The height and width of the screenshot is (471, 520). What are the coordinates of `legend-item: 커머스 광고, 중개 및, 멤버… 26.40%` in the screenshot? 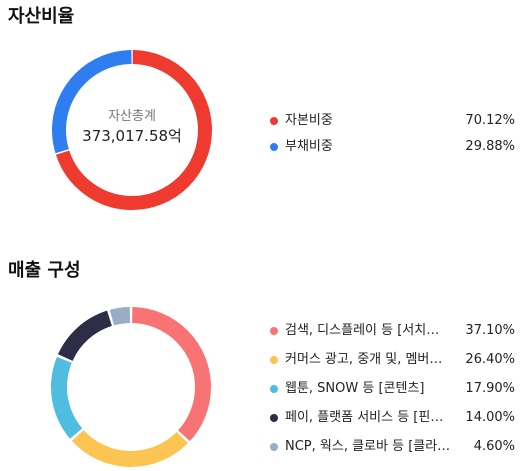 It's located at (392, 363).